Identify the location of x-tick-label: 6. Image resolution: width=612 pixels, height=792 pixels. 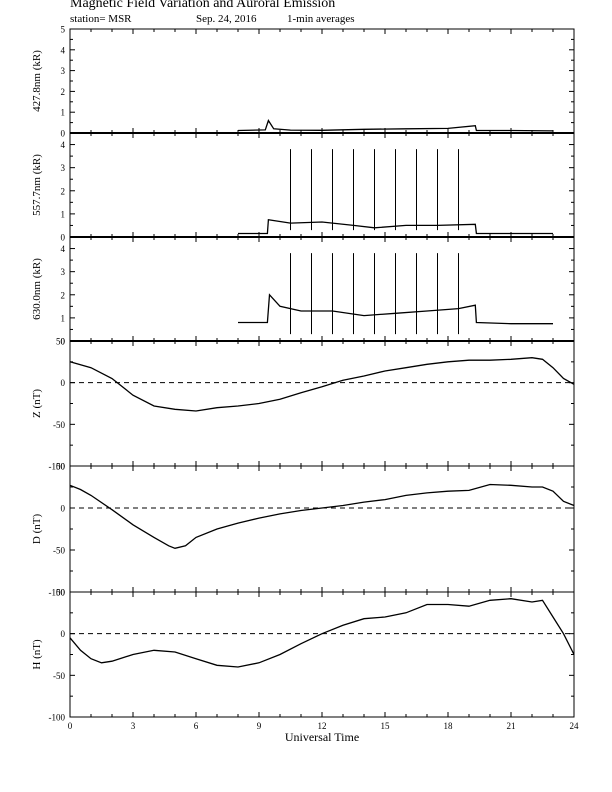
(196, 726).